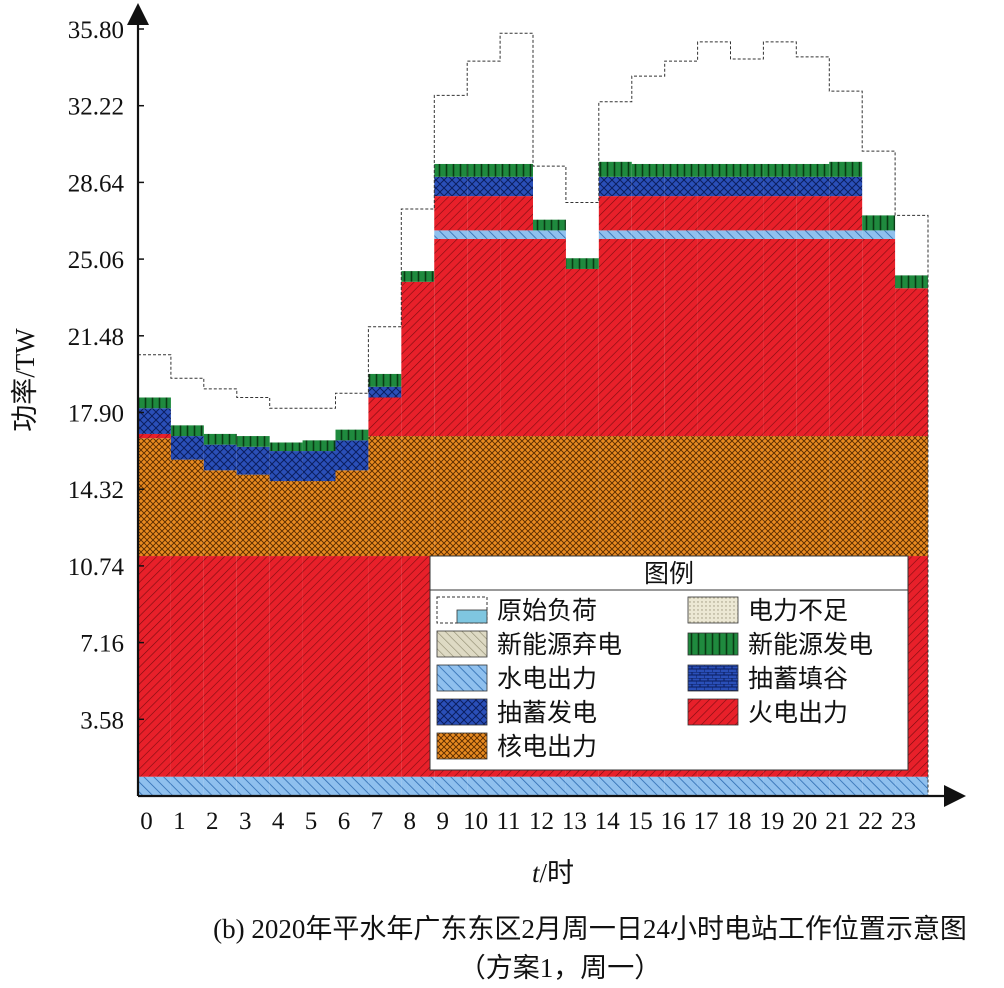 Image resolution: width=1004 pixels, height=988 pixels. I want to click on bar-segment-pumpgen-h18, so click(747, 186).